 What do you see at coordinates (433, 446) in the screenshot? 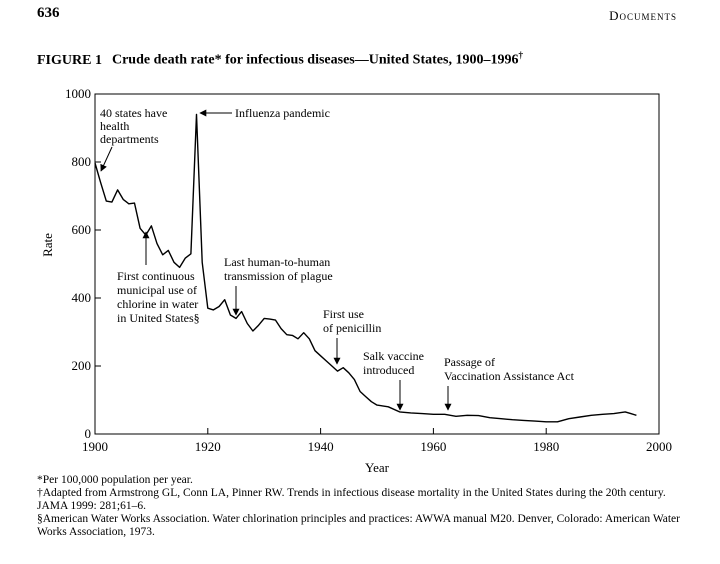
I see `x-tick-label: 1960` at bounding box center [433, 446].